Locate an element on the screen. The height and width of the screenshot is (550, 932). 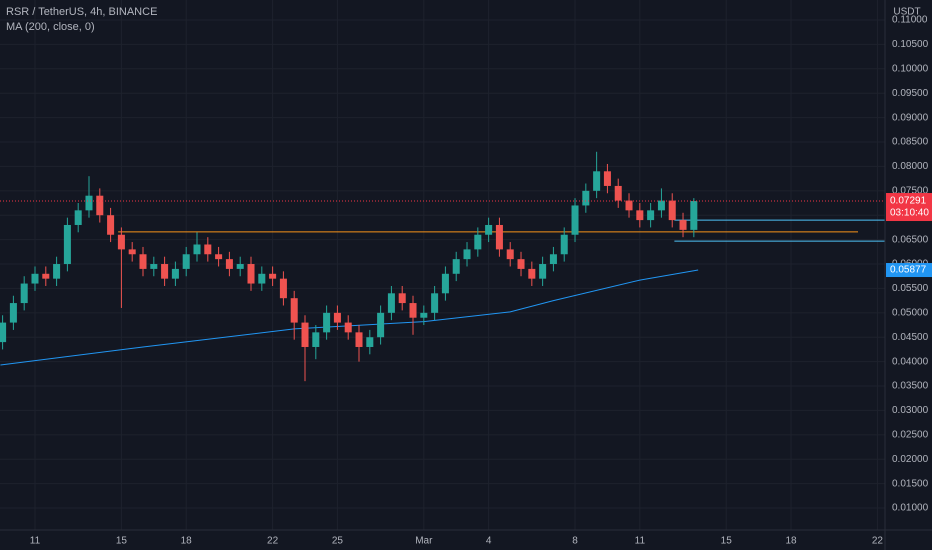
y-tick-label: 0.09500 is located at coordinates (910, 93).